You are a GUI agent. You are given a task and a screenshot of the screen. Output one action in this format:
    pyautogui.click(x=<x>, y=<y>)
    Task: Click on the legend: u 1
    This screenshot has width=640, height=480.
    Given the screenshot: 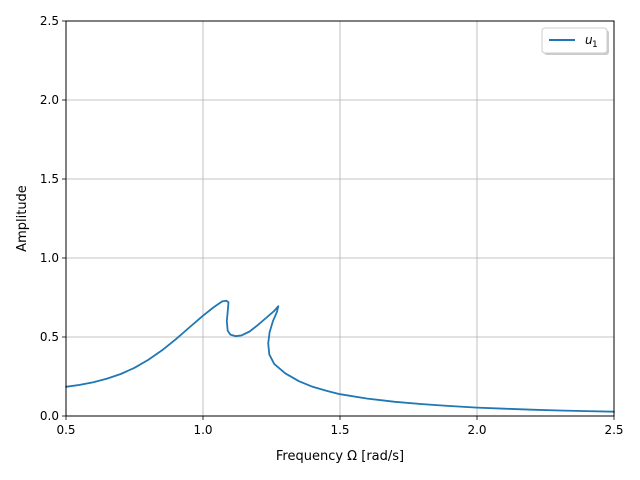 What is the action you would take?
    pyautogui.click(x=575, y=41)
    